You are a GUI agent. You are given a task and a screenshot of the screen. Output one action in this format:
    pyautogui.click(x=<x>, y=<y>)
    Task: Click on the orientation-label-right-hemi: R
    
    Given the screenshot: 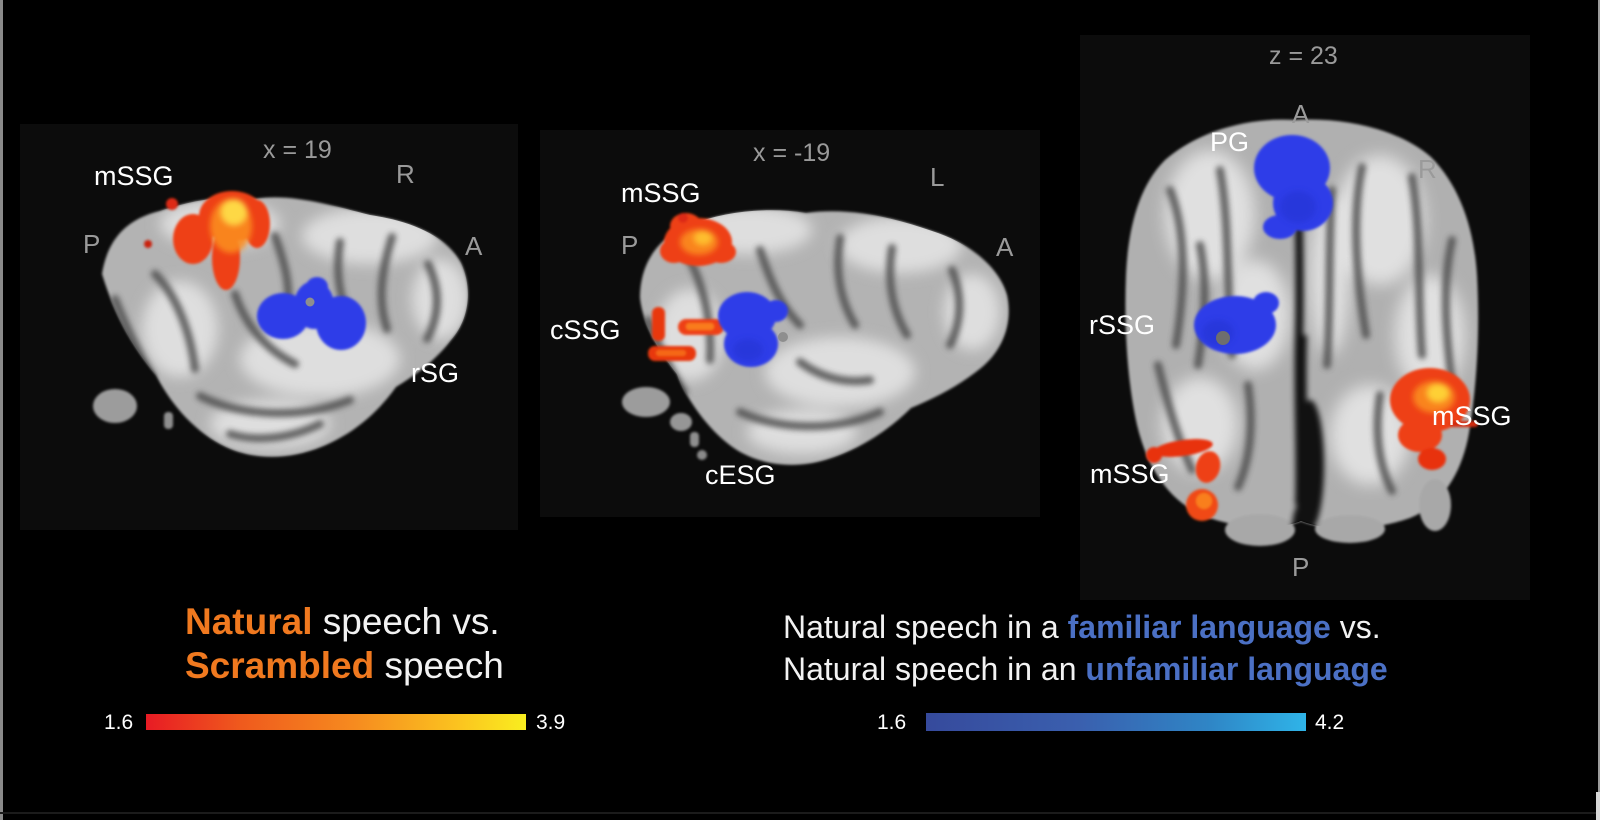 What is the action you would take?
    pyautogui.click(x=405, y=174)
    